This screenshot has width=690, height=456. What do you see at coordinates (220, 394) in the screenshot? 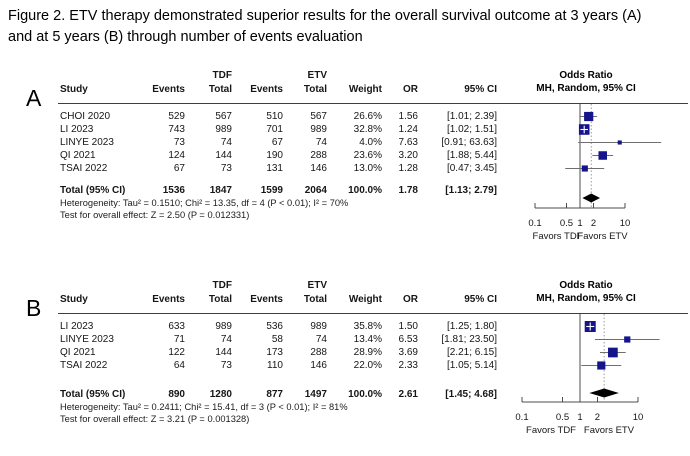
I see `total-row-cell: 1280` at bounding box center [220, 394].